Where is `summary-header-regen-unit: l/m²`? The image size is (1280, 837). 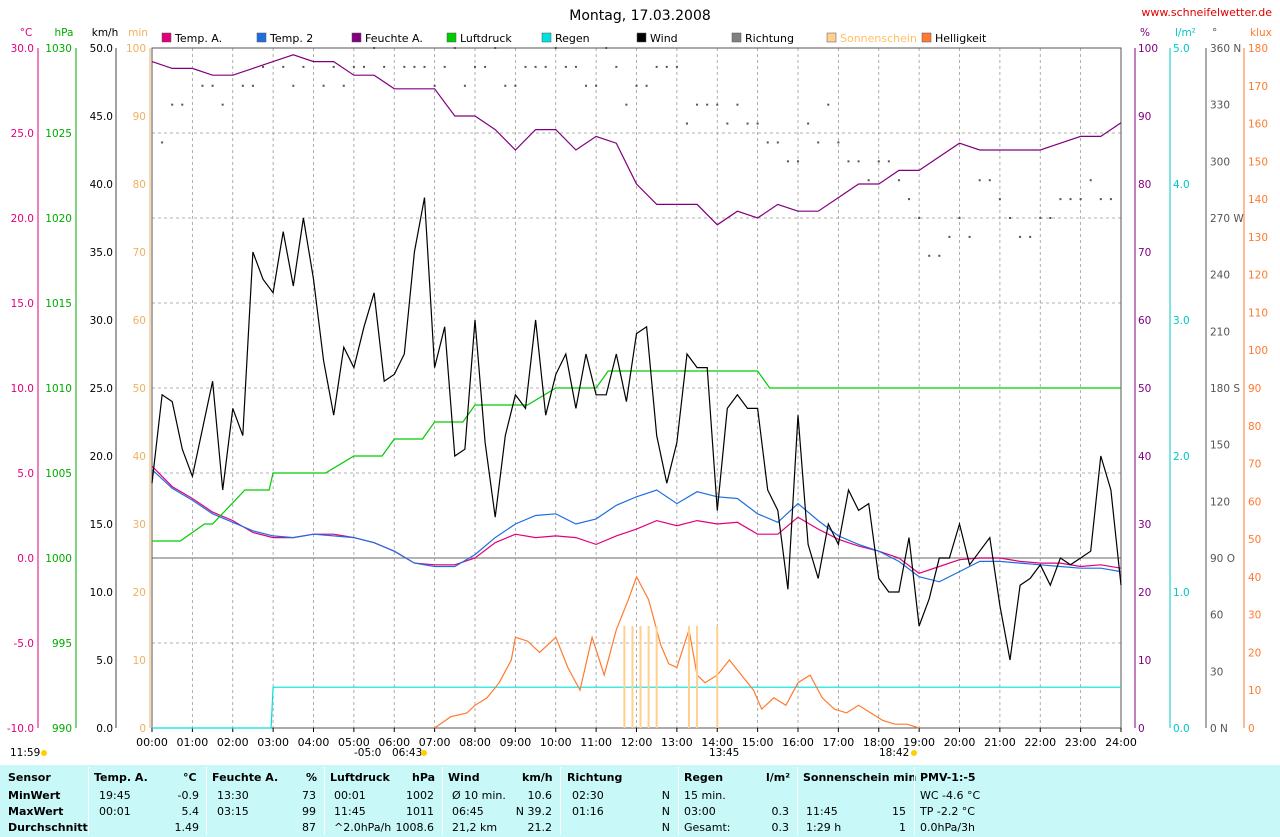 summary-header-regen-unit: l/m² is located at coordinates (778, 777).